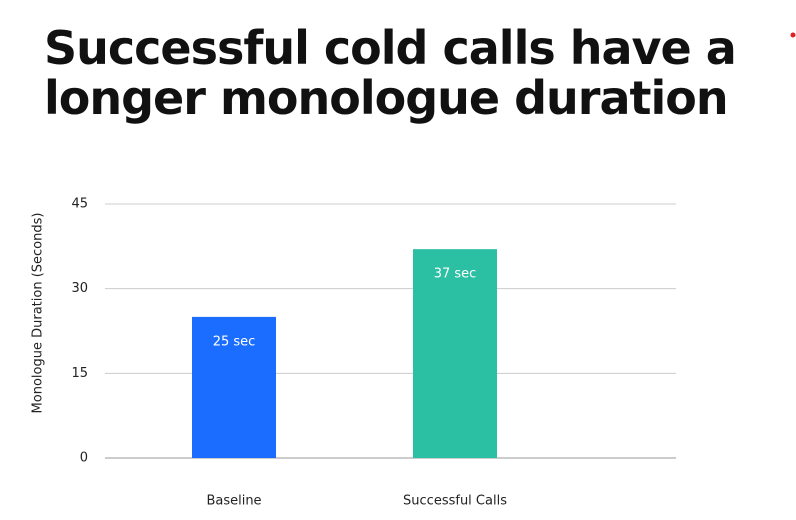 This screenshot has height=520, width=796. Describe the element at coordinates (455, 274) in the screenshot. I see `value-label: 37 sec` at that location.